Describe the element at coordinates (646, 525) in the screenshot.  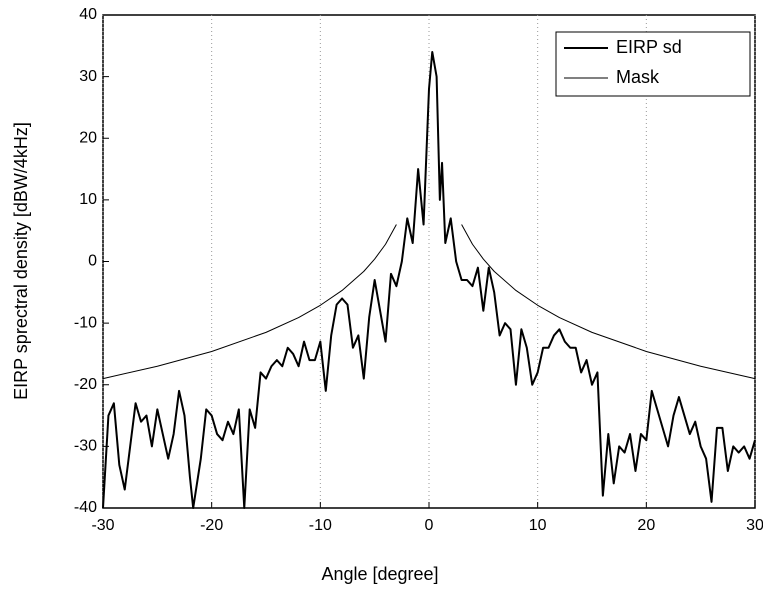
I see `x-tick-label: 20` at that location.